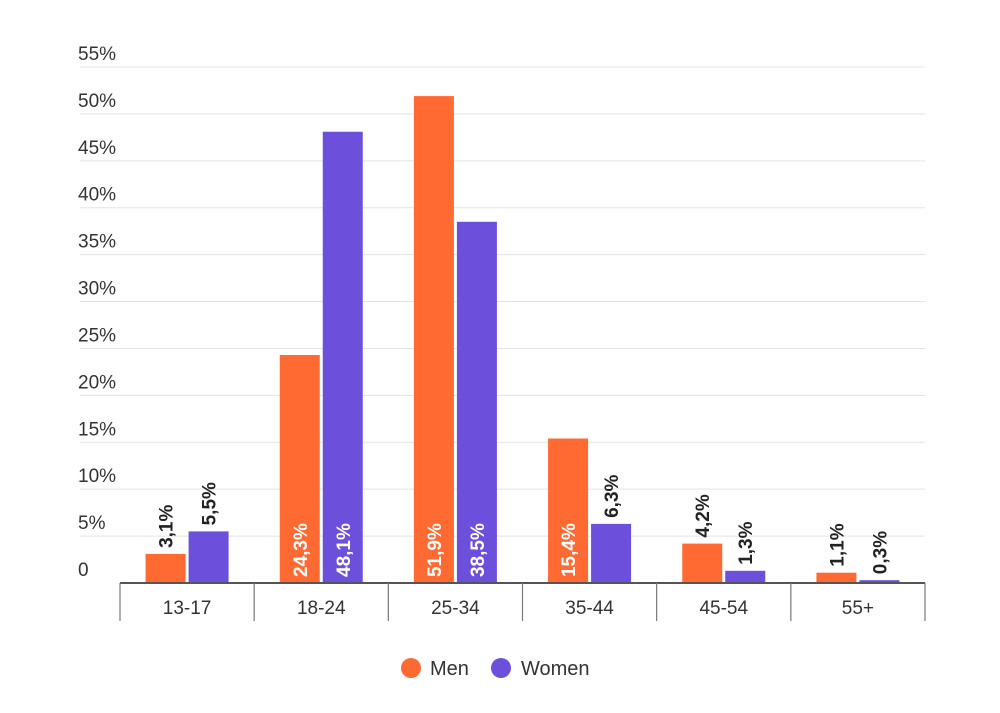  I want to click on legend-label-men: Men, so click(449, 669).